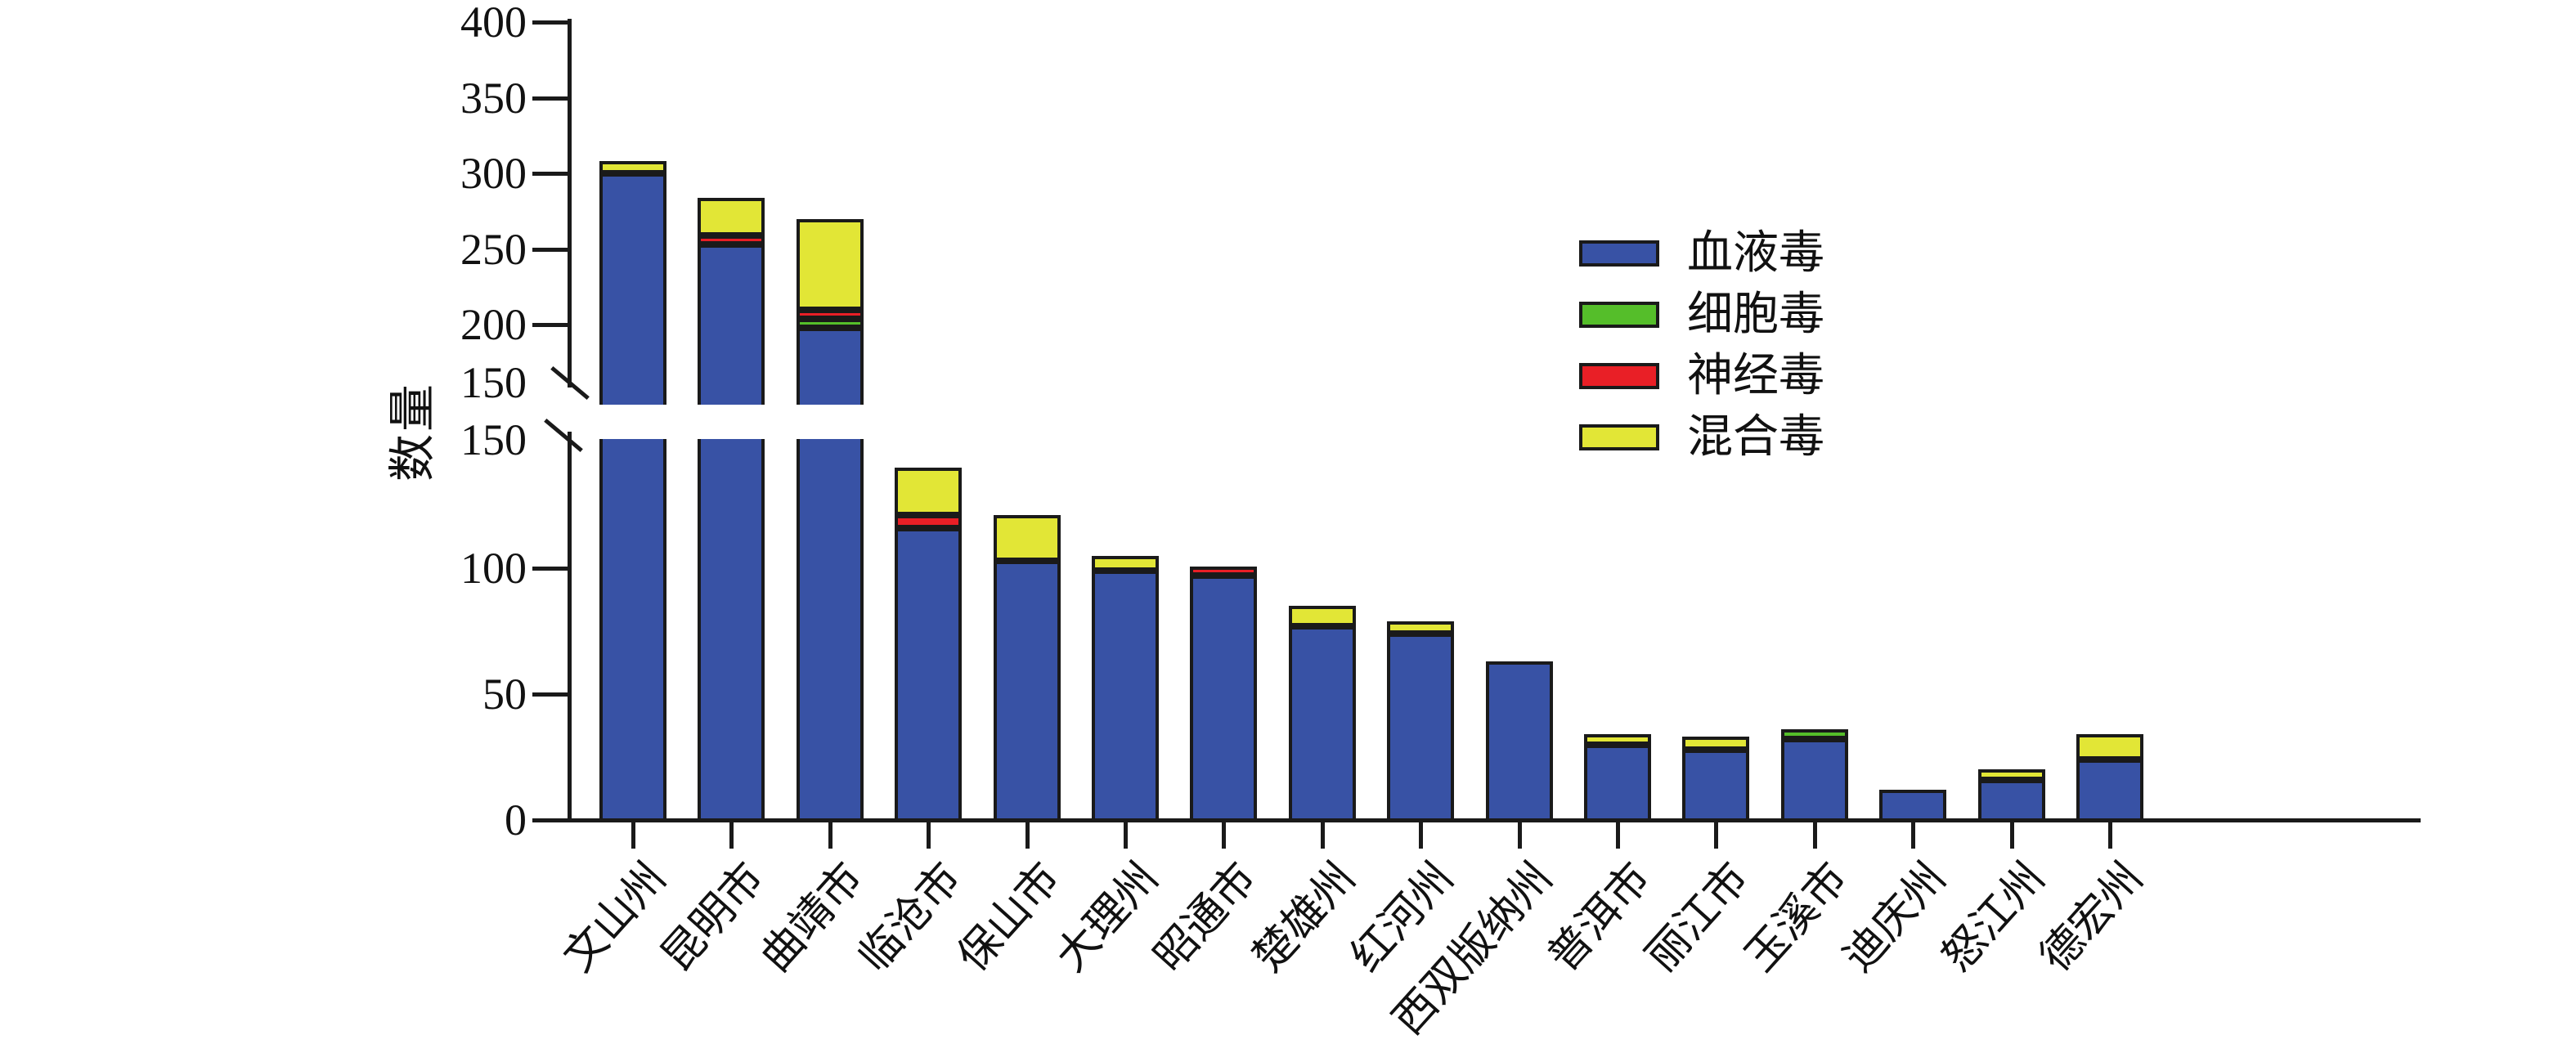  Describe the element at coordinates (1599, 917) in the screenshot. I see `x-axis-label: 普洱市` at that location.